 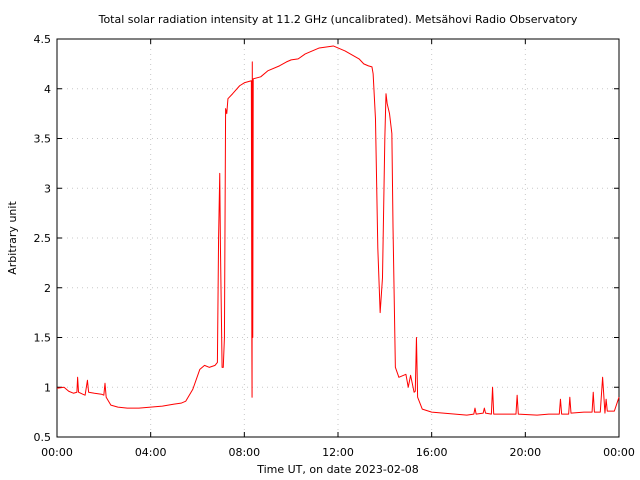 What do you see at coordinates (47, 188) in the screenshot?
I see `y-tick-label: 3` at bounding box center [47, 188].